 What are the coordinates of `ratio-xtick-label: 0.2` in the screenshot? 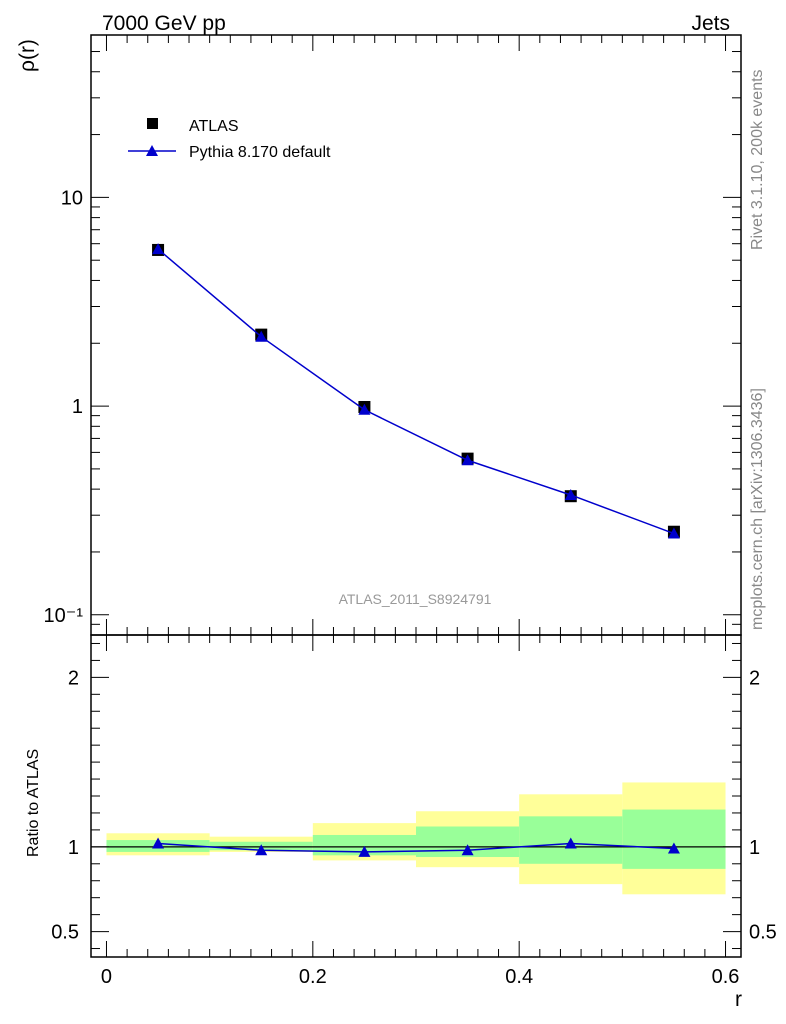 It's located at (313, 977).